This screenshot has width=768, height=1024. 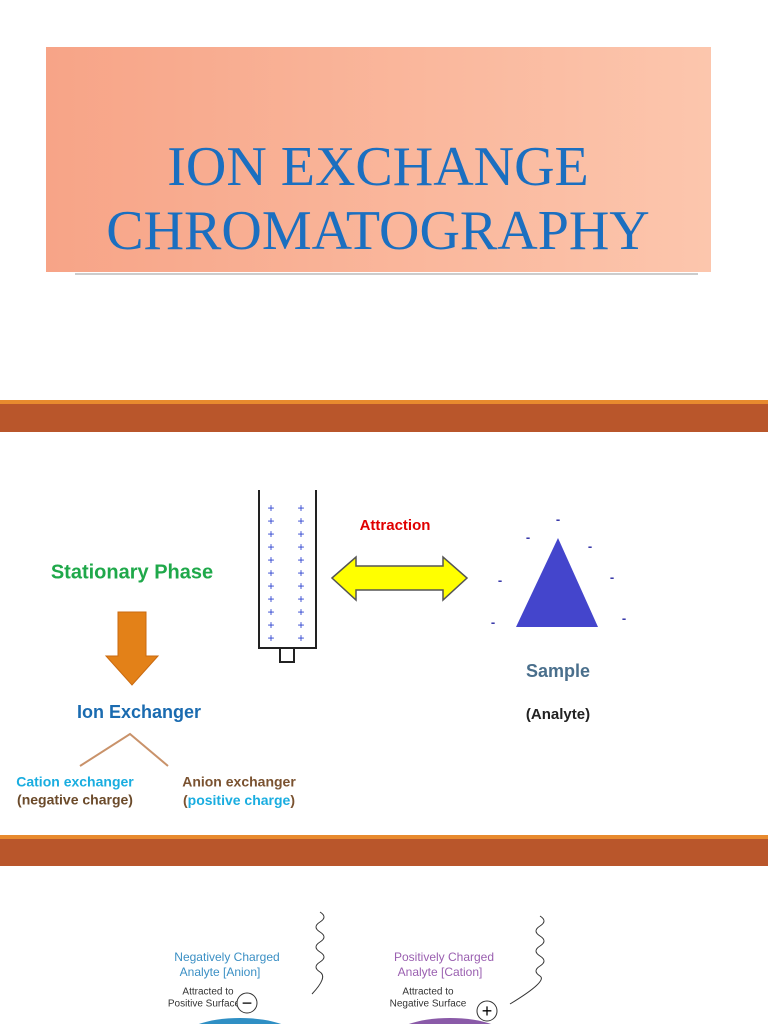 I want to click on charge-sign: −, so click(x=247, y=1003).